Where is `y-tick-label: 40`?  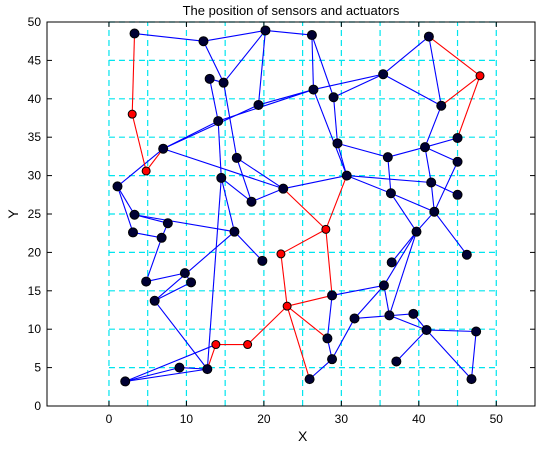 y-tick-label: 40 is located at coordinates (35, 99).